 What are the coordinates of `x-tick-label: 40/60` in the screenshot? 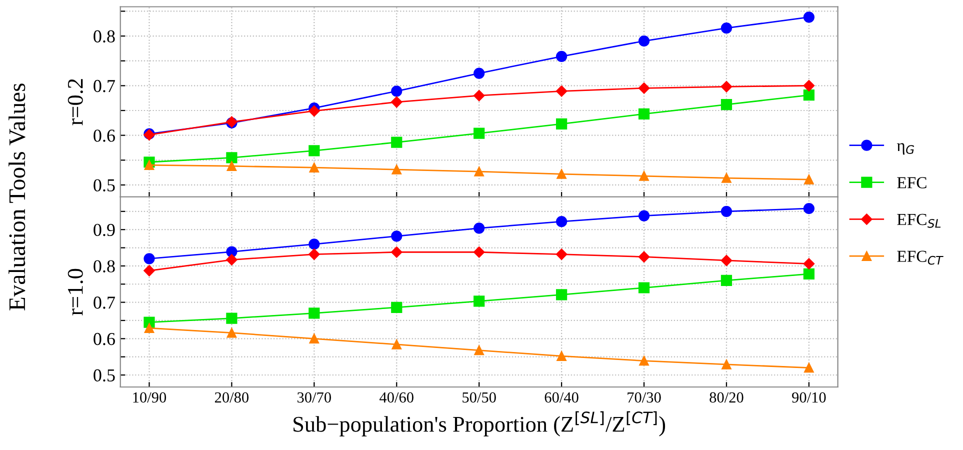 It's located at (397, 397).